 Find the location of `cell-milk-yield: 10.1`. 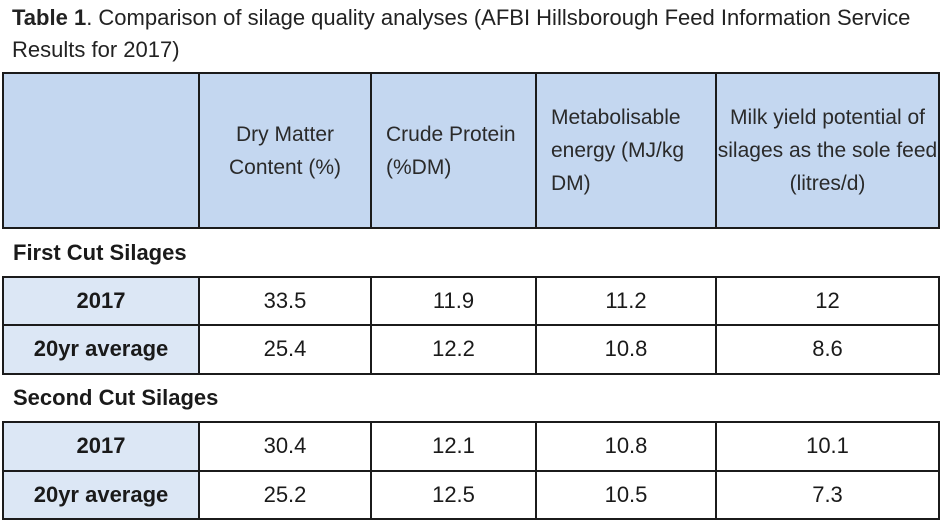

cell-milk-yield: 10.1 is located at coordinates (827, 446).